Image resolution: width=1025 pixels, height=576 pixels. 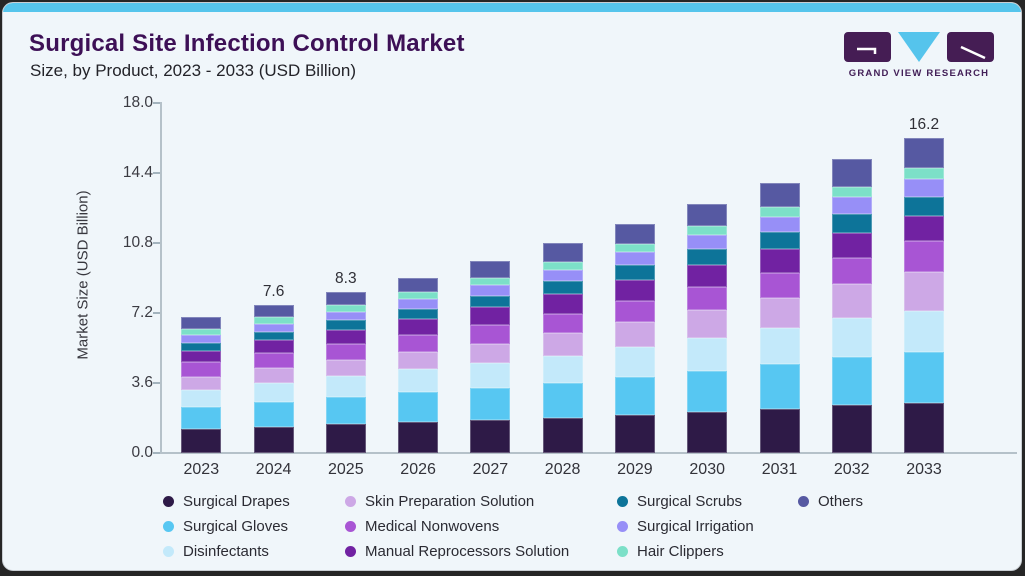 What do you see at coordinates (273, 469) in the screenshot?
I see `x-tick-label-2024: 2024` at bounding box center [273, 469].